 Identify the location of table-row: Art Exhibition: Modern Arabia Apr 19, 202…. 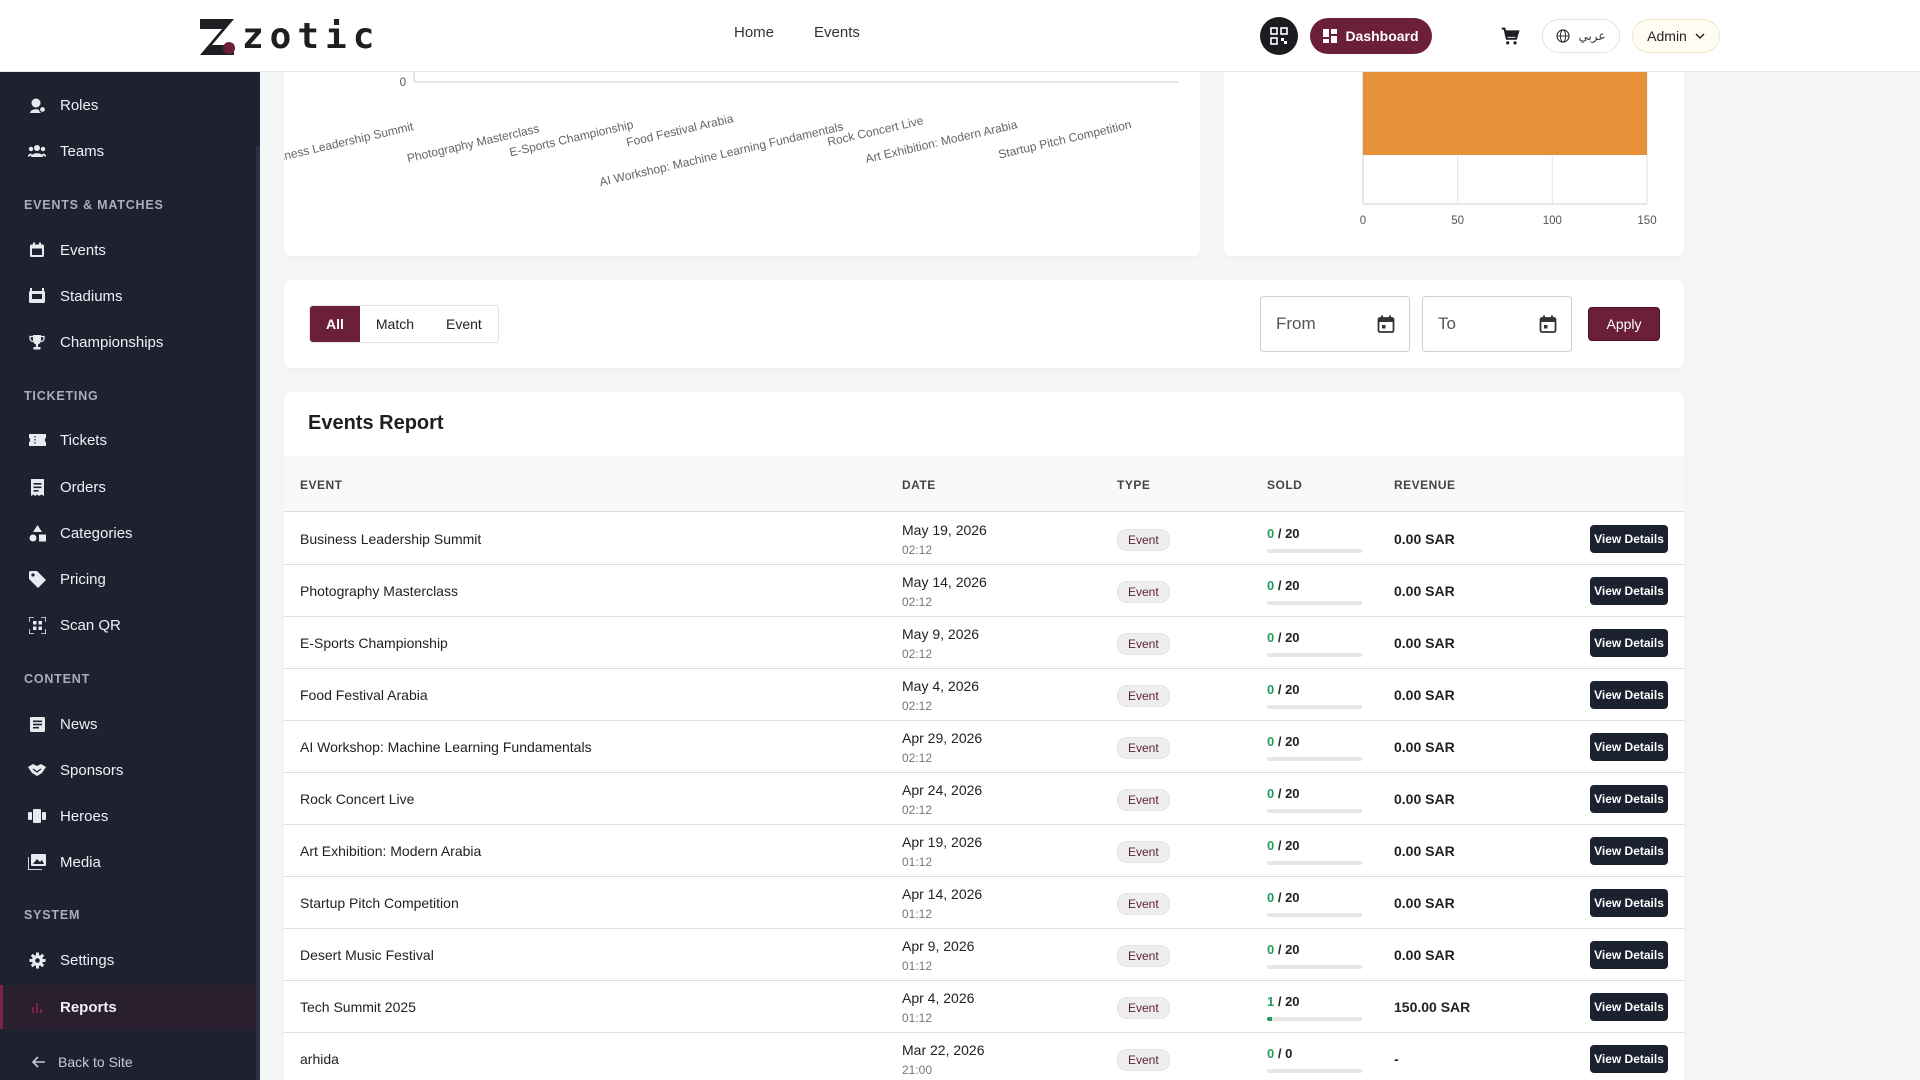
(984, 851).